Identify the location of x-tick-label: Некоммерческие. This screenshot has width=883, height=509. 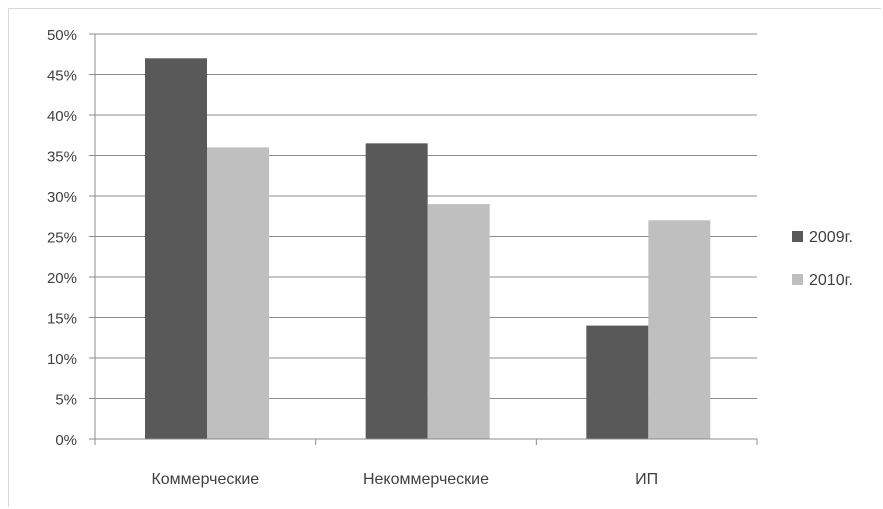
(426, 479).